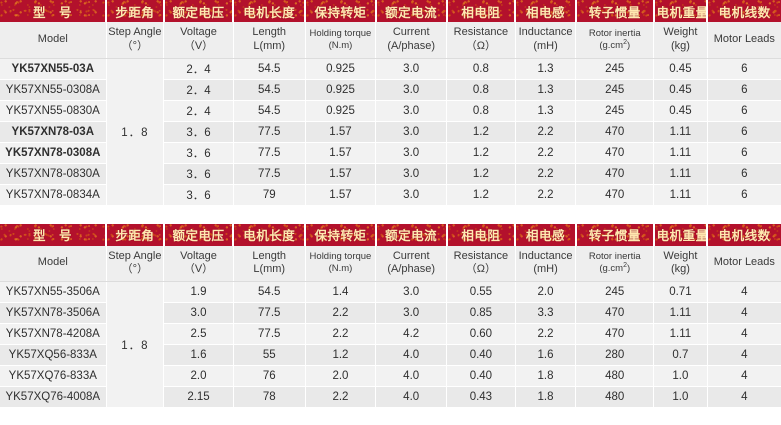 The height and width of the screenshot is (425, 781). I want to click on table-row: YK57XQ76-4008A 2.15 78 2.2 4.0 0.43 1.8 480 1.0 4, so click(390, 397).